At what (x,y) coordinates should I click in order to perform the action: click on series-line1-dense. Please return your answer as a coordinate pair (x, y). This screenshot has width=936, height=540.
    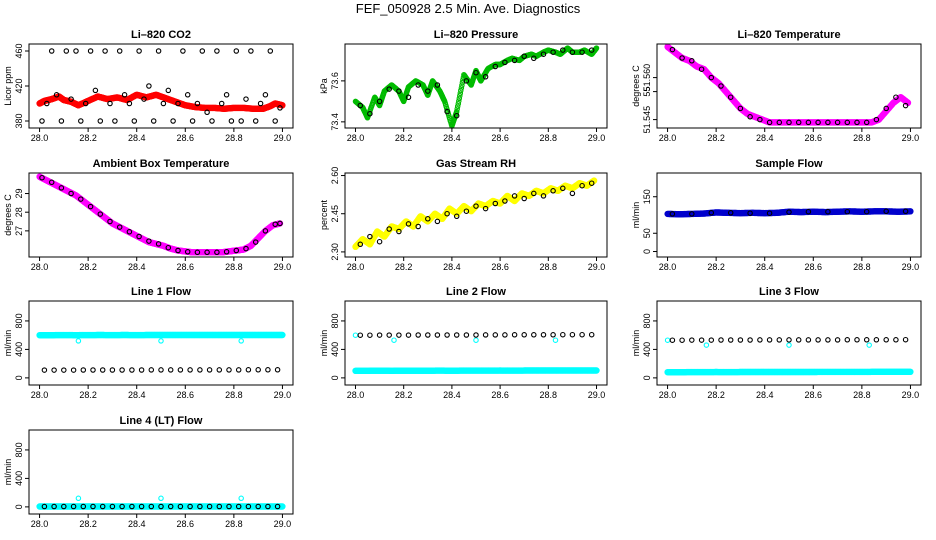
    Looking at the image, I should click on (161, 335).